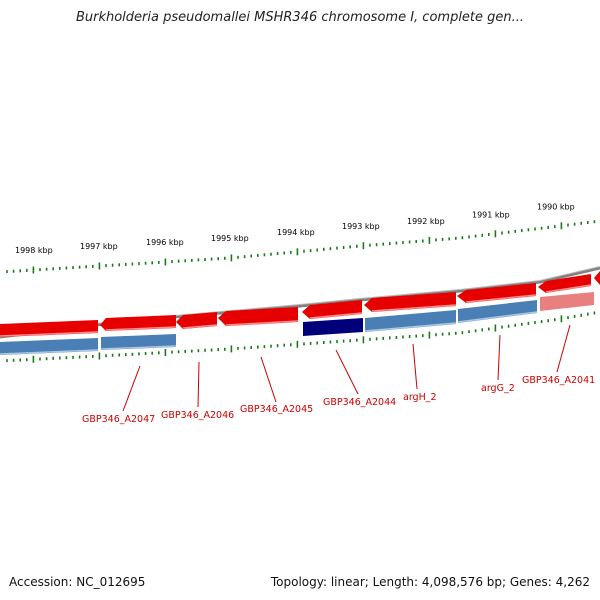 The image size is (600, 600). What do you see at coordinates (556, 207) in the screenshot?
I see `scale-label: 1990 kbp` at bounding box center [556, 207].